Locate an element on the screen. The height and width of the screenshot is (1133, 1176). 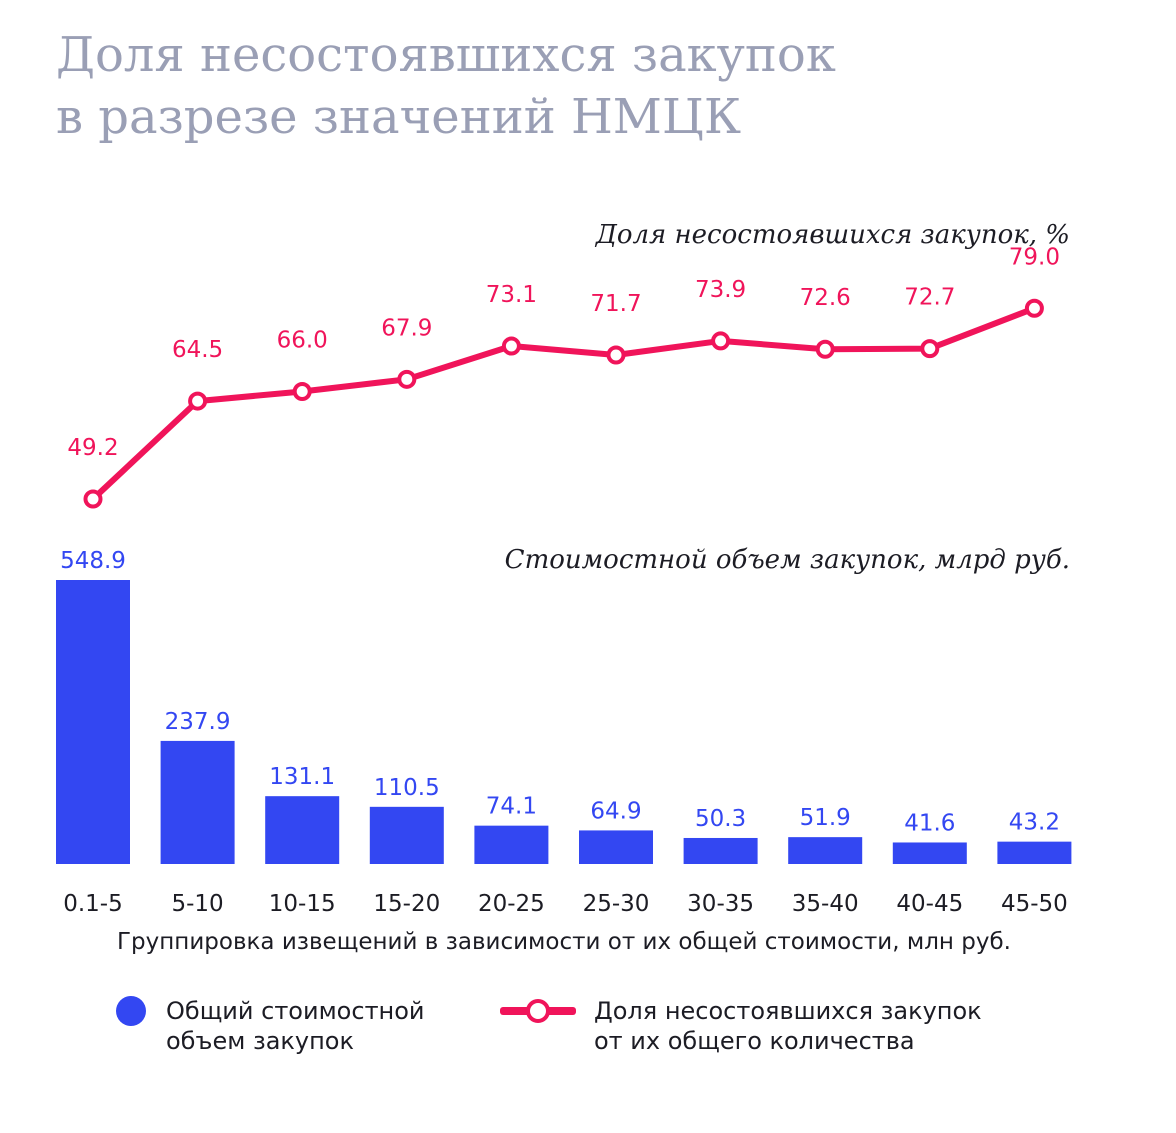
legend-bar-label-line-1: Общий стоимостной is located at coordinates (295, 1011).